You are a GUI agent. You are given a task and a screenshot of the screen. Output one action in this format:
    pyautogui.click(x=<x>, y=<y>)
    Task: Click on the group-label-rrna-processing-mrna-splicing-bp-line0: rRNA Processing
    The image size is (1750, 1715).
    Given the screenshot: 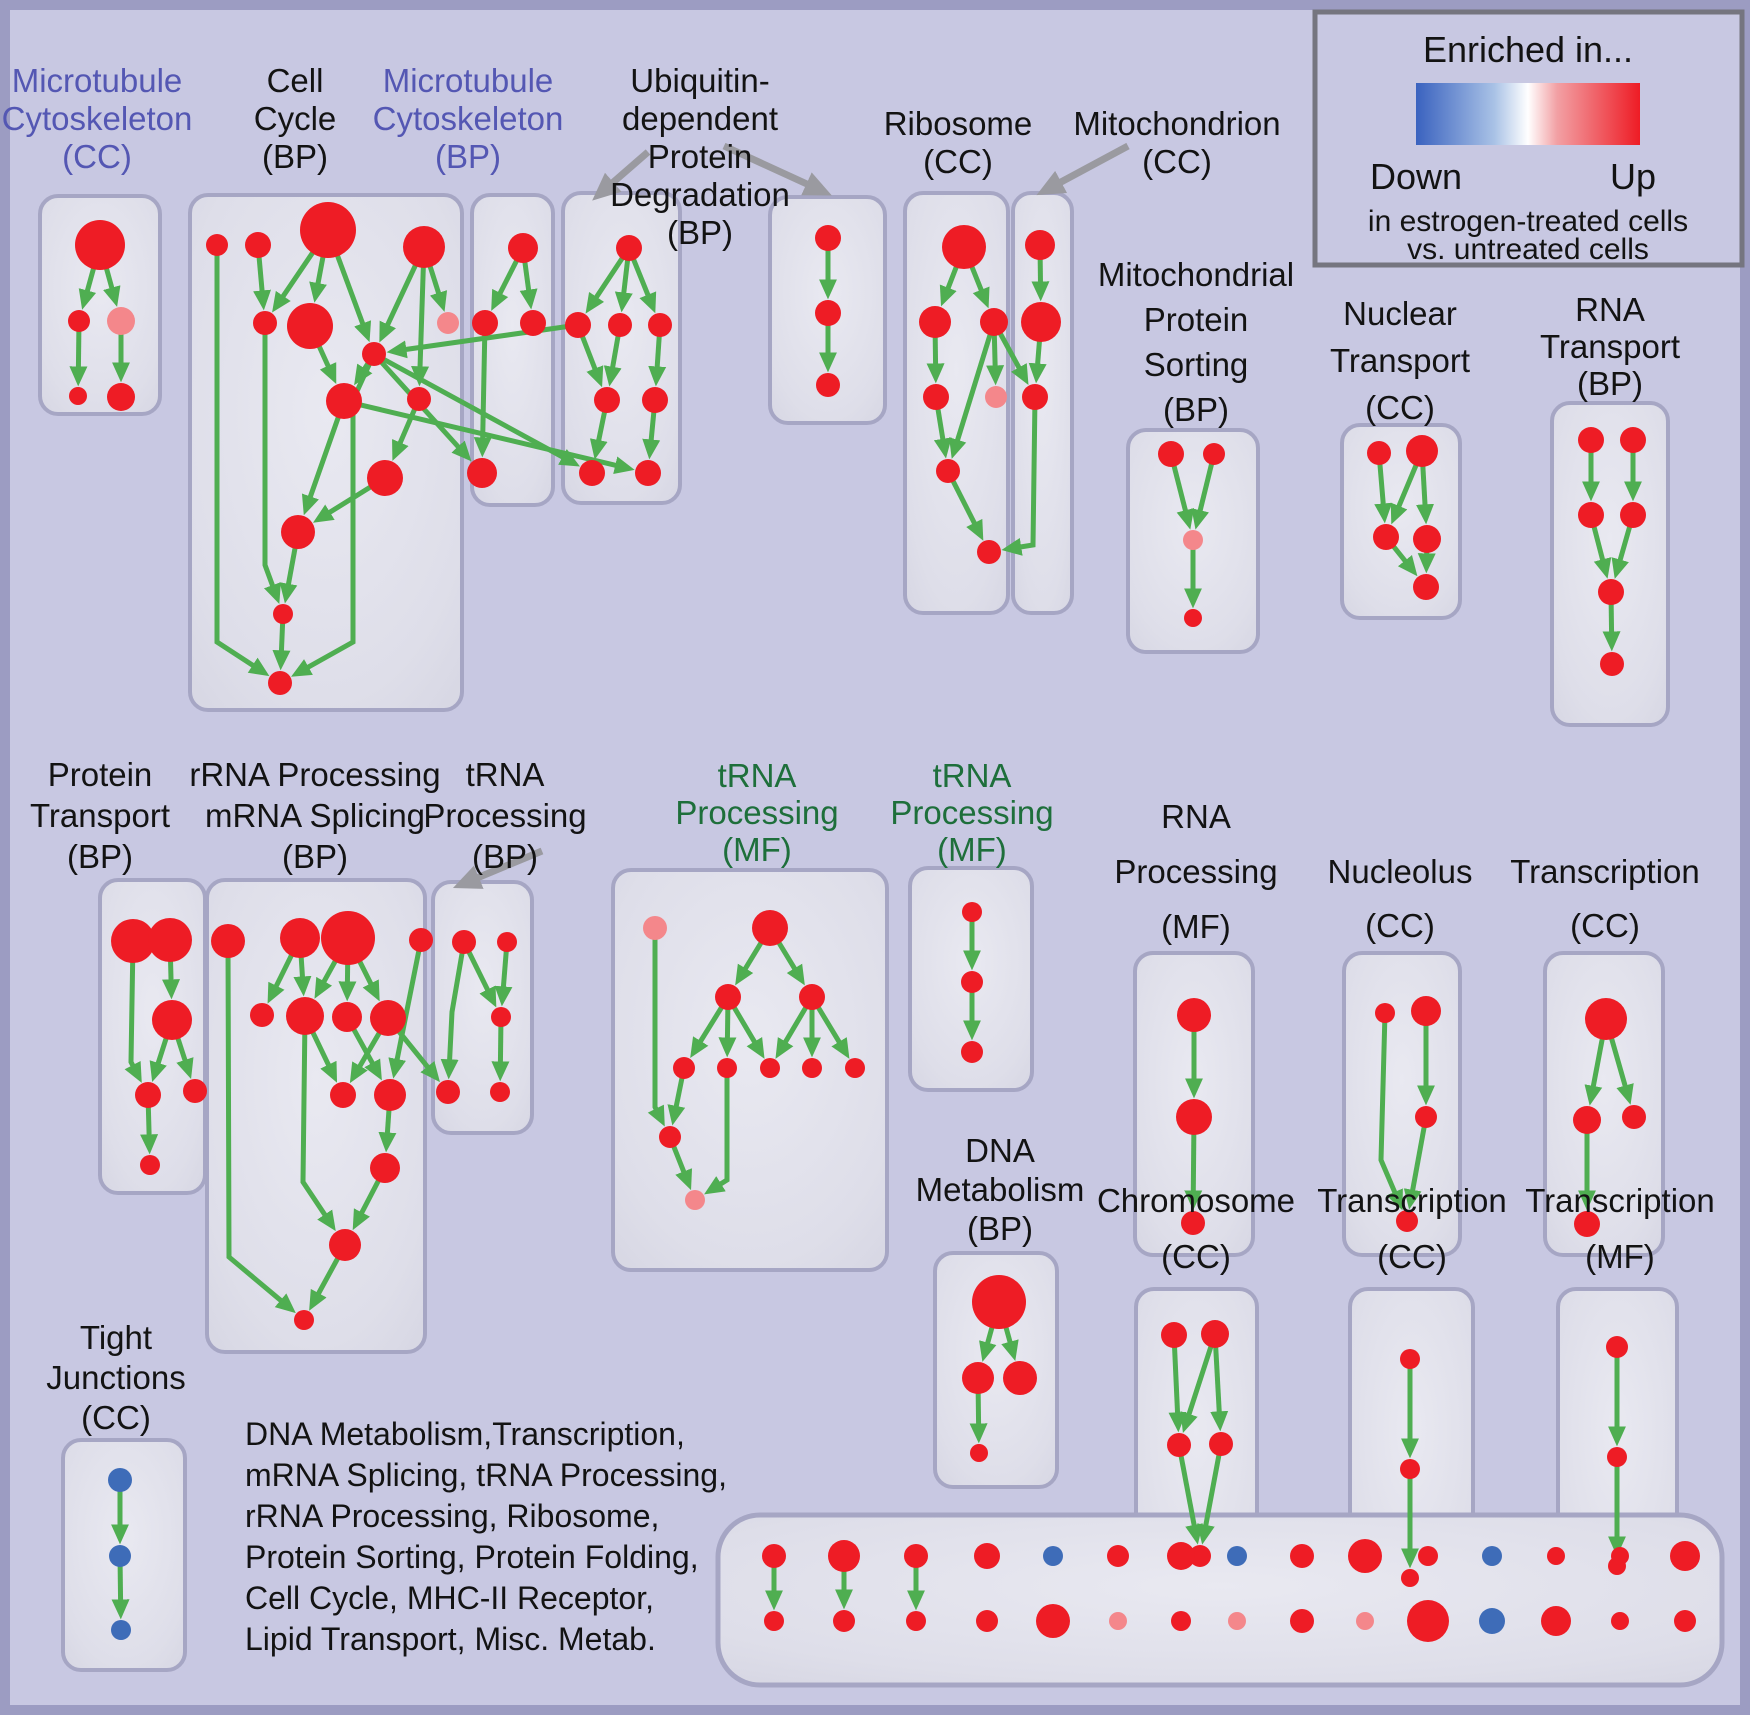 What is the action you would take?
    pyautogui.click(x=314, y=774)
    